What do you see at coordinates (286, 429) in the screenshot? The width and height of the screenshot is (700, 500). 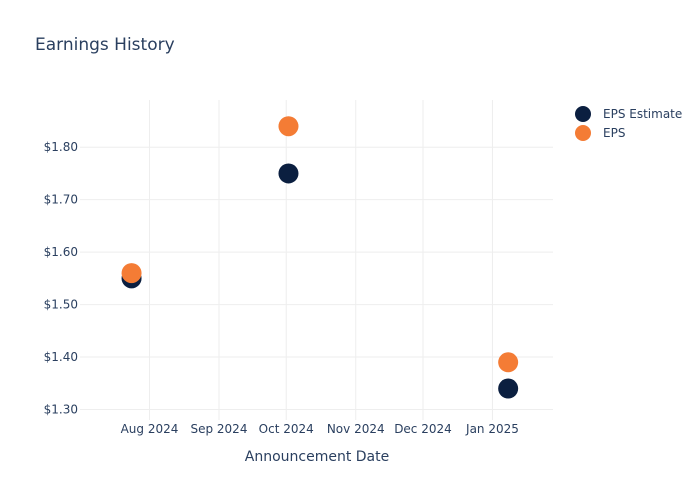 I see `x-tick-label: Oct 2024` at bounding box center [286, 429].